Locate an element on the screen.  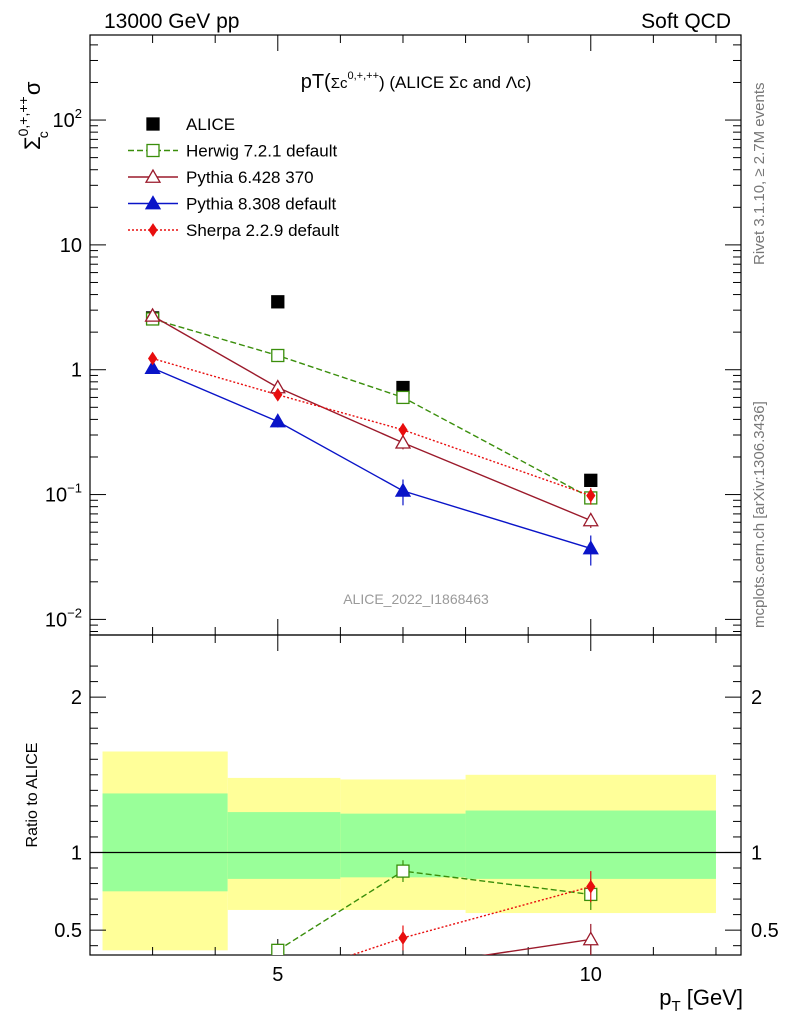
ylabel-sup: 0,+,++ is located at coordinates (23, 116).